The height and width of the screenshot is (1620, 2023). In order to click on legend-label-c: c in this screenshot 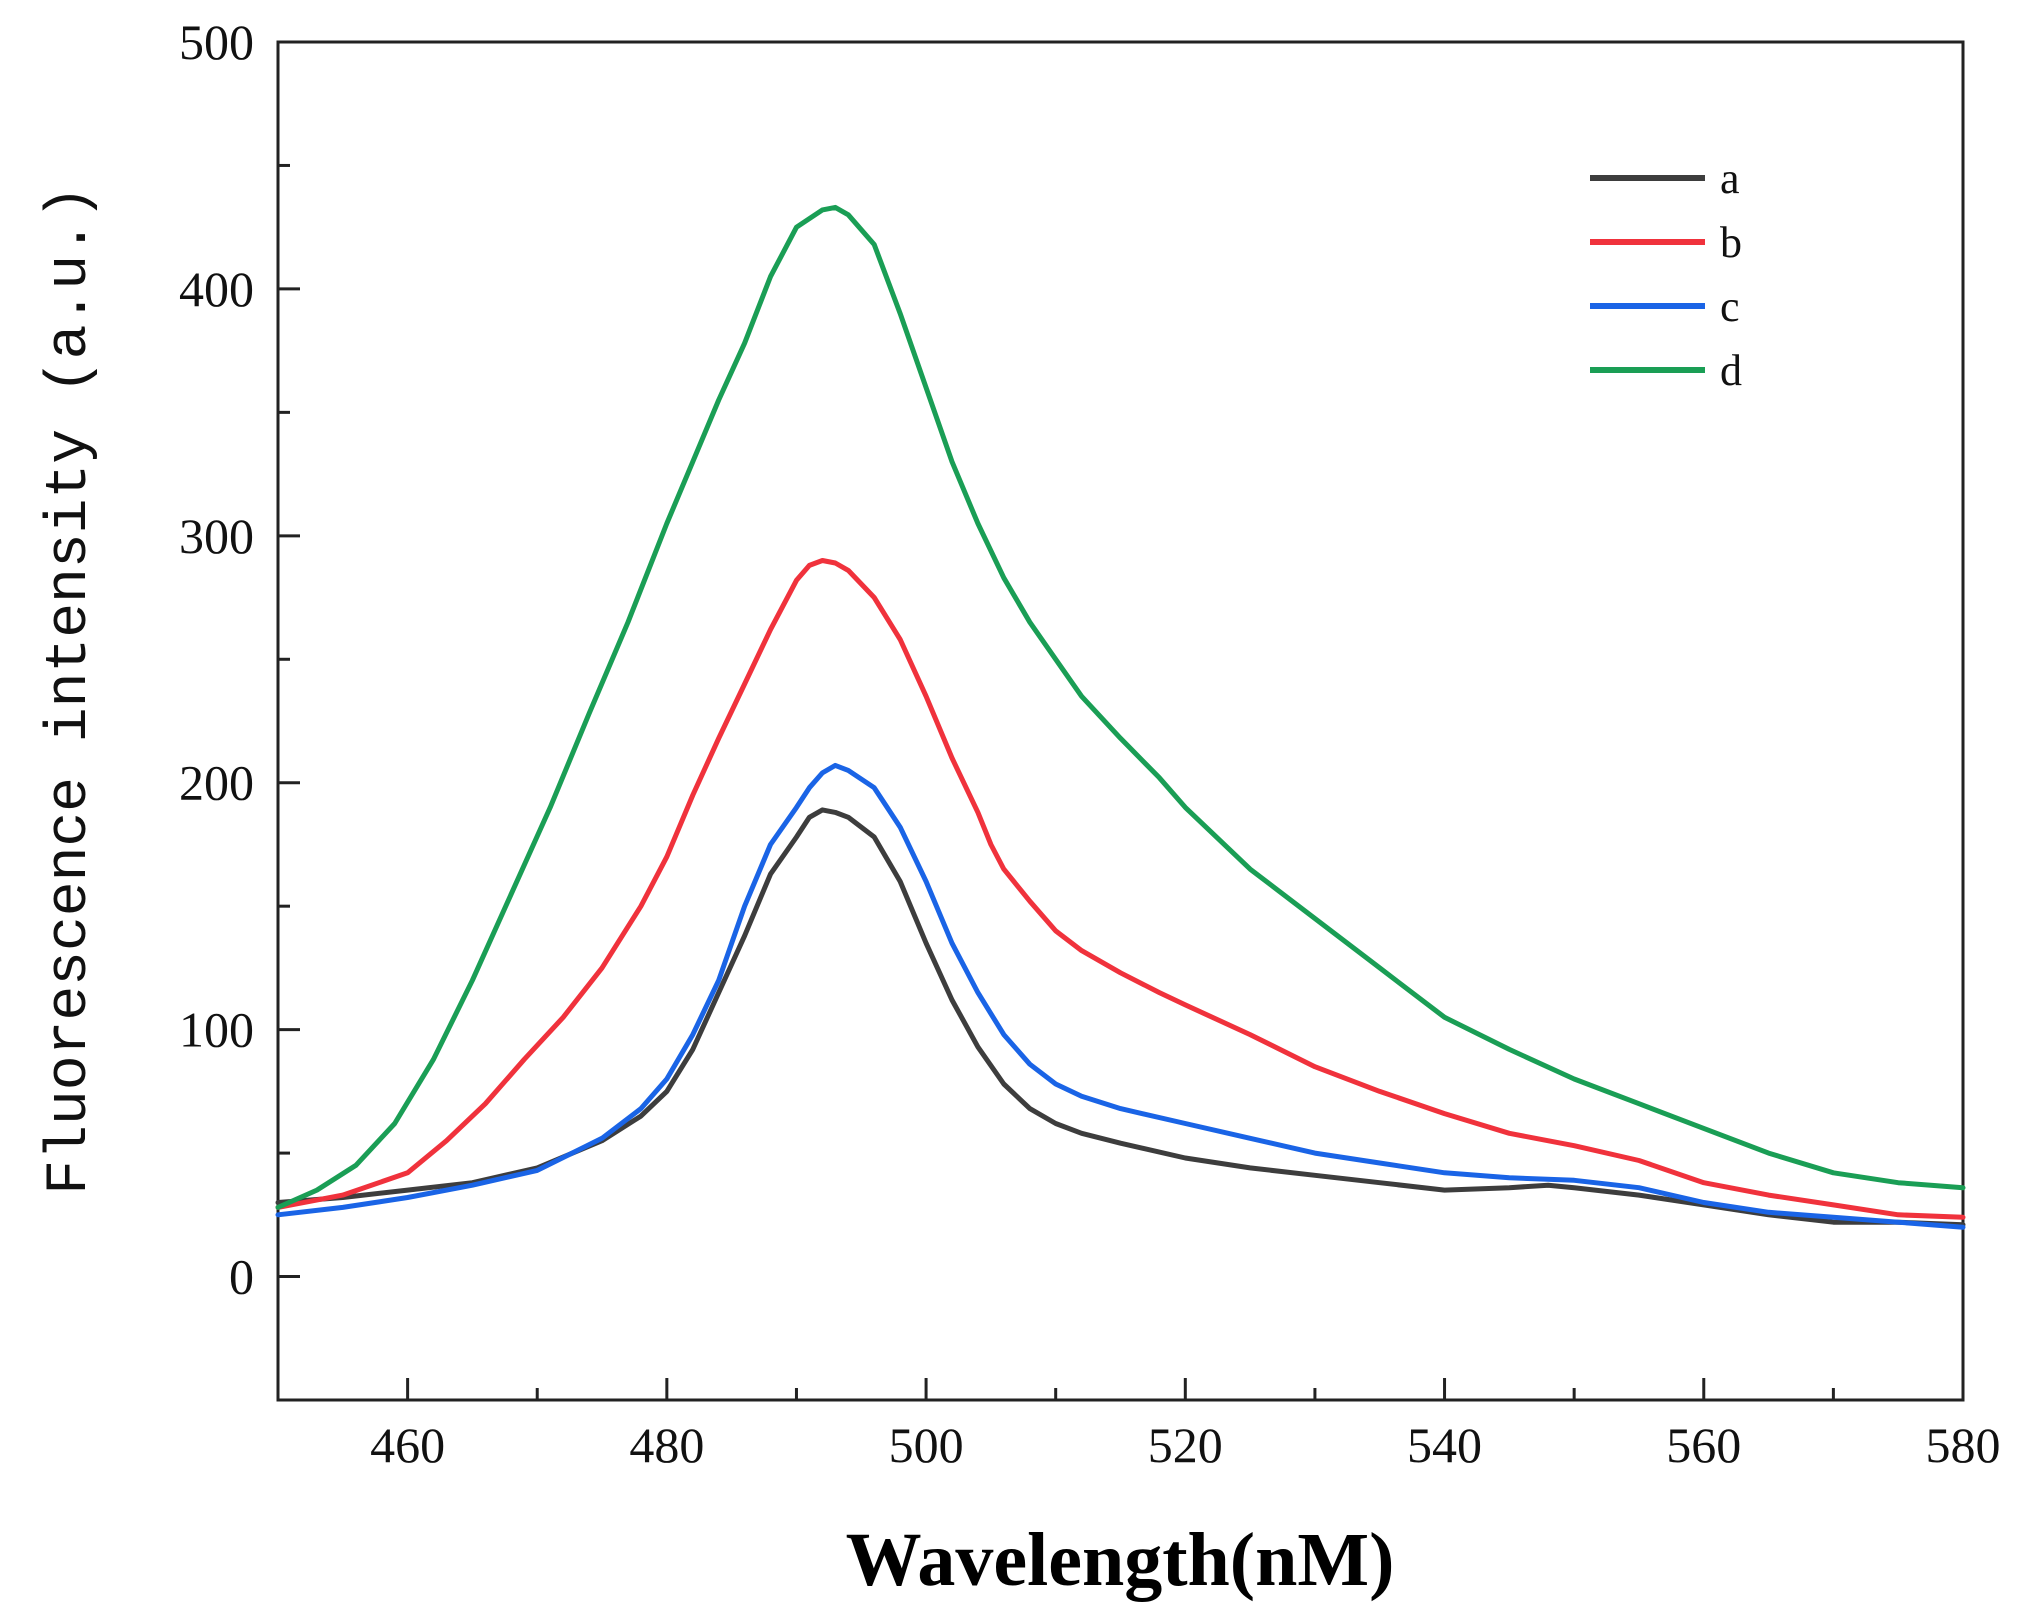, I will do `click(1730, 306)`.